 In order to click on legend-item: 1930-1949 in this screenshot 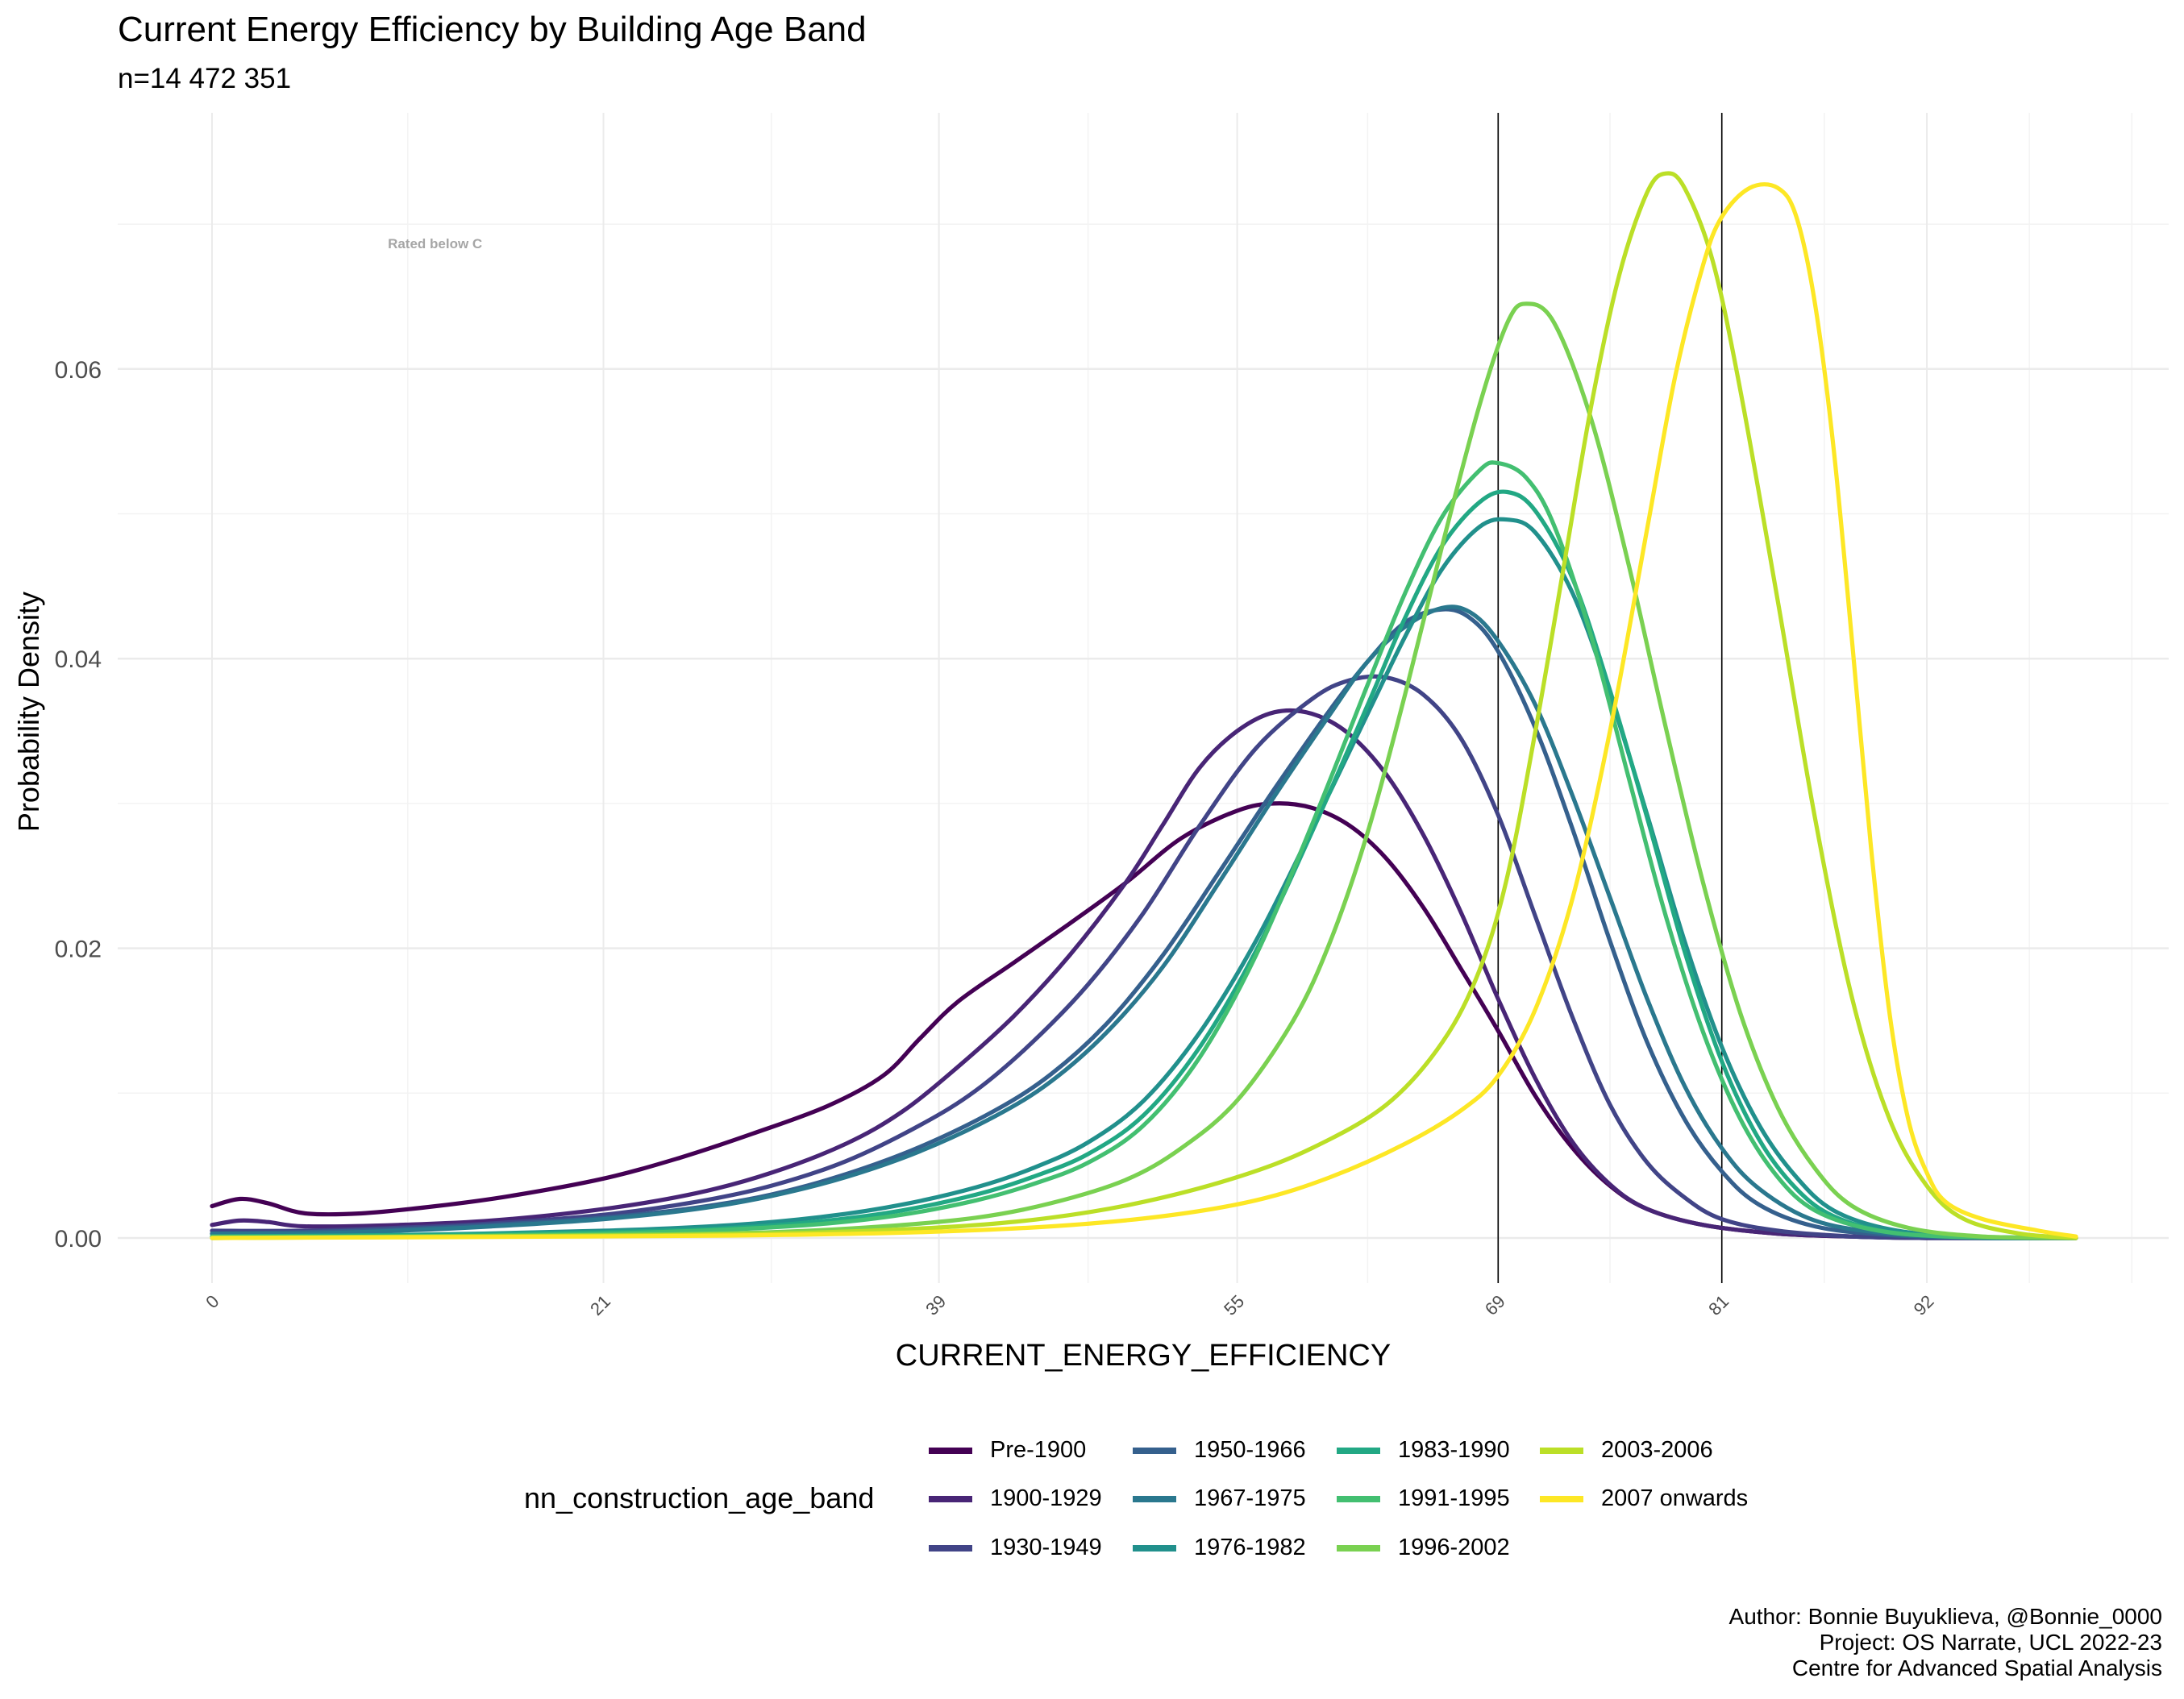, I will do `click(1015, 1548)`.